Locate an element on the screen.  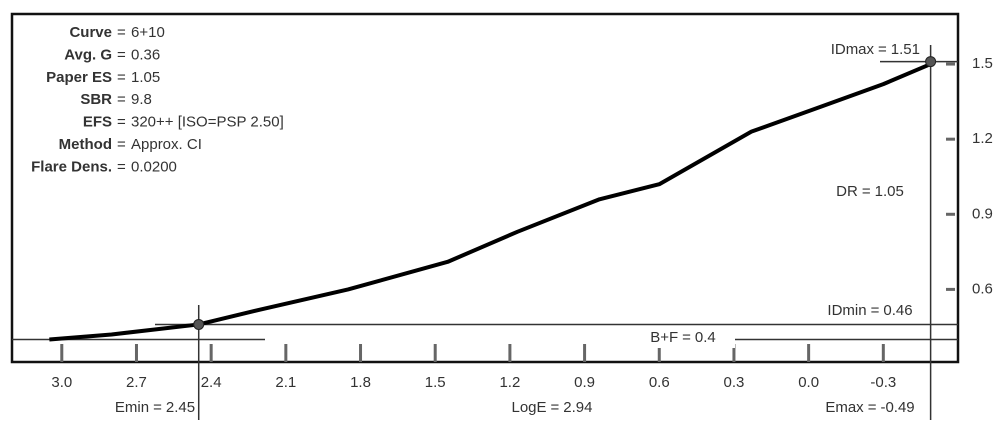
stat-label: Curve is located at coordinates (90, 32).